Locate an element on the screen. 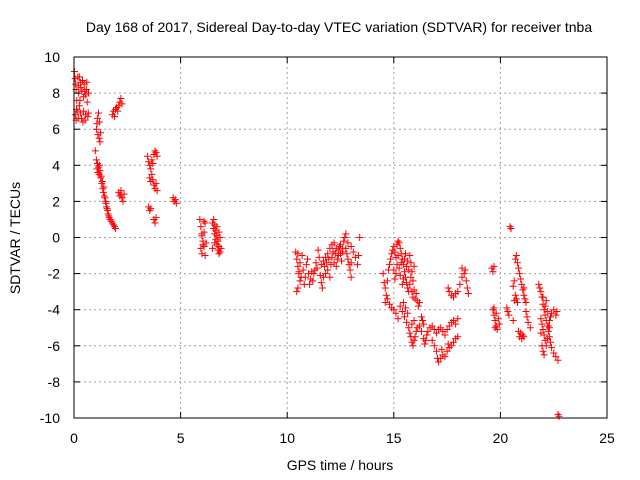 The image size is (640, 480). y-tick-label: 2 is located at coordinates (56, 201).